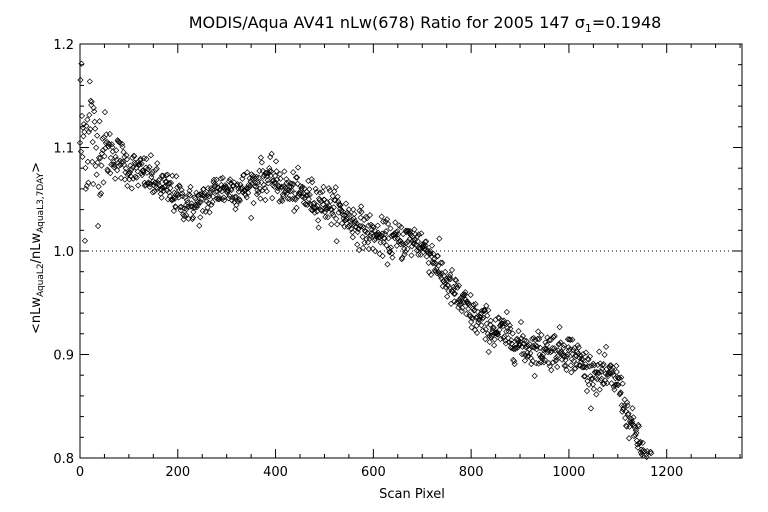  I want to click on x-axis-label: Scan Pixel, so click(412, 494).